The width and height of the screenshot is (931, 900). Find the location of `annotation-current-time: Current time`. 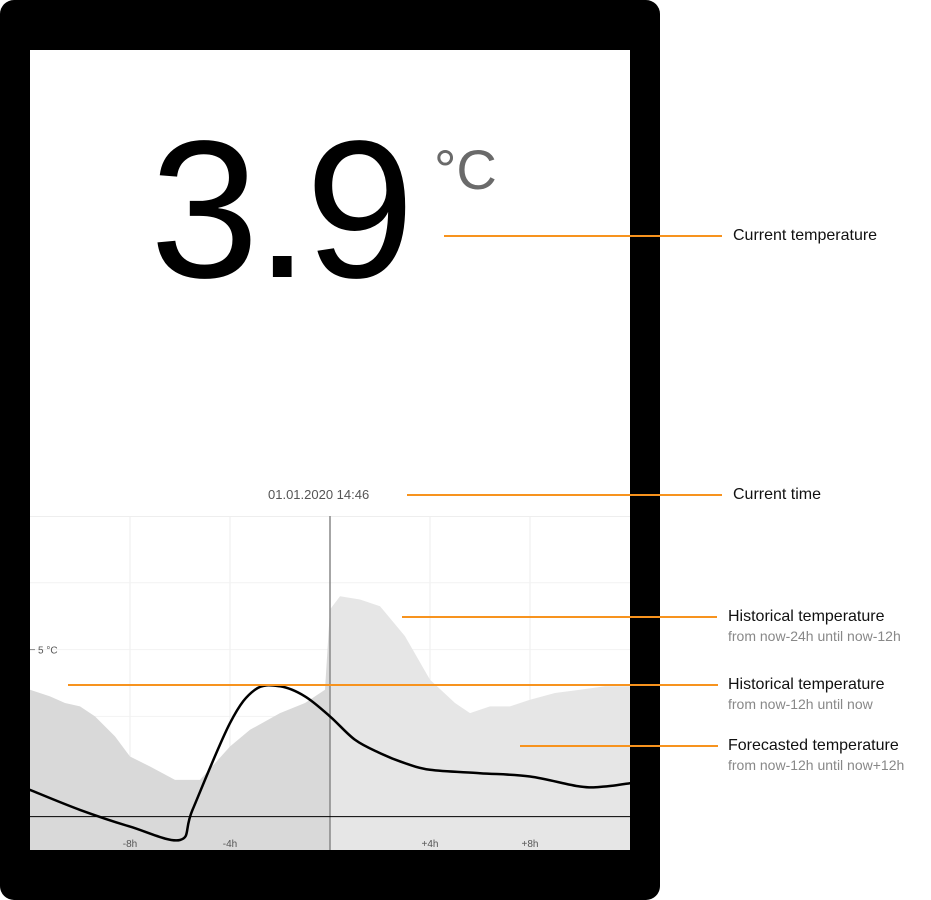

annotation-current-time: Current time is located at coordinates (777, 494).